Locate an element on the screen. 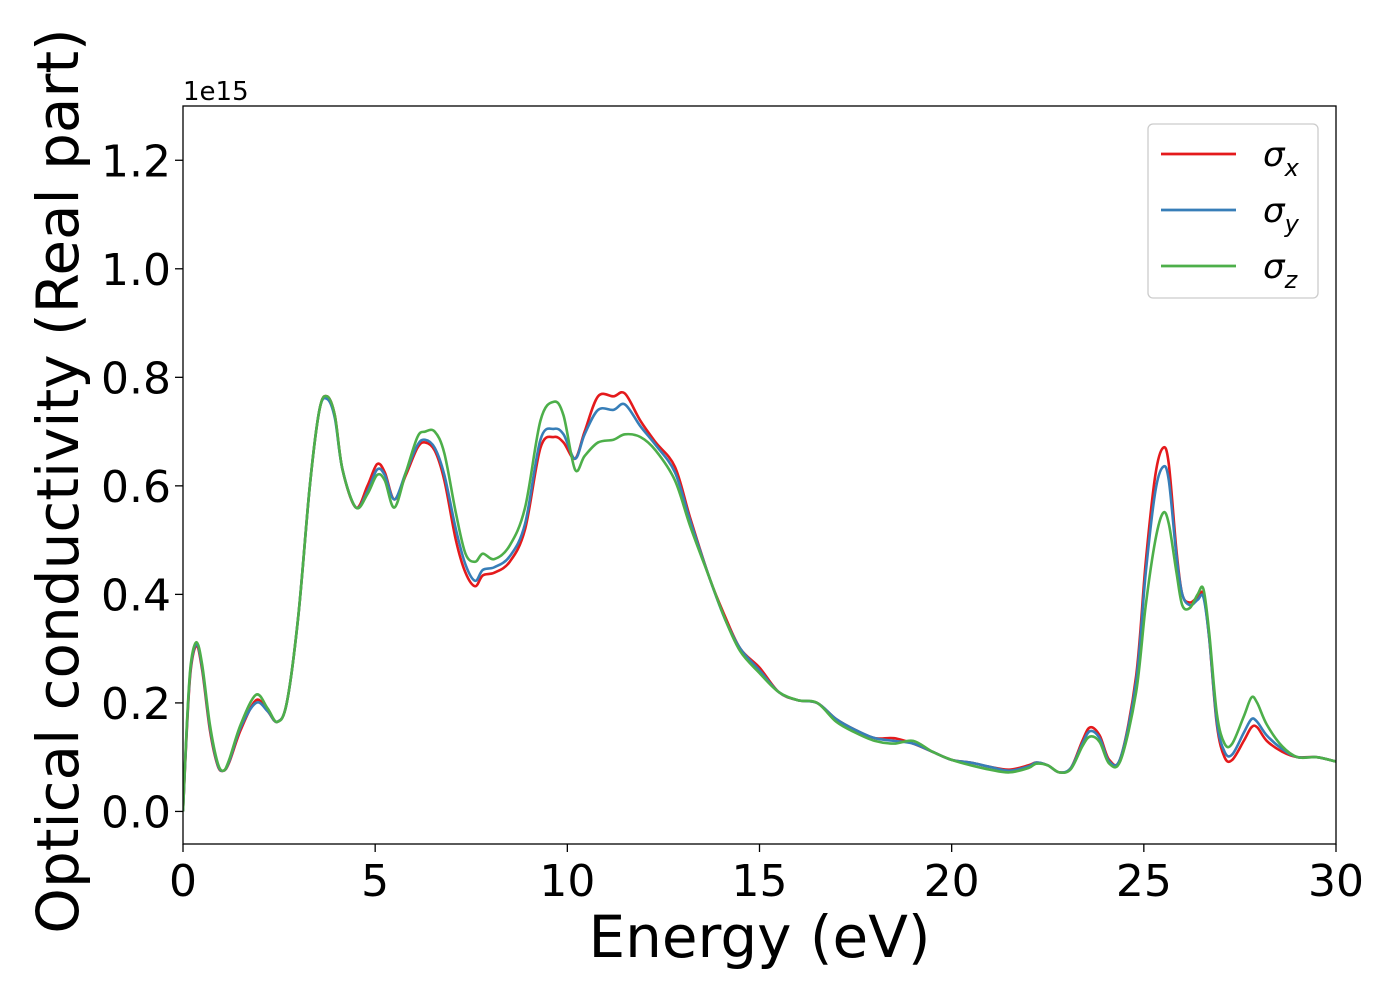 The height and width of the screenshot is (1004, 1400). legend-label-sigma-y: σy is located at coordinates (1281, 214).